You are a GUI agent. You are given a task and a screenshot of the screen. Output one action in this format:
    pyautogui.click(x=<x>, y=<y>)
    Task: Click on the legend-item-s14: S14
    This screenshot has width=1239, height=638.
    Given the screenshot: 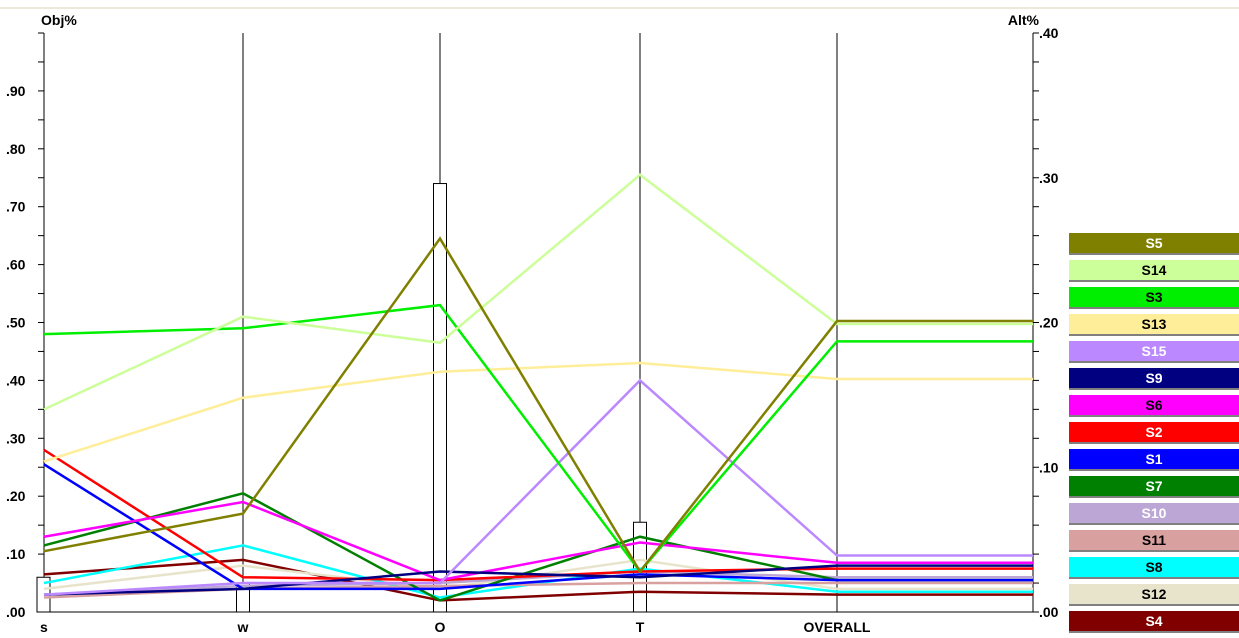 What is the action you would take?
    pyautogui.click(x=1154, y=271)
    